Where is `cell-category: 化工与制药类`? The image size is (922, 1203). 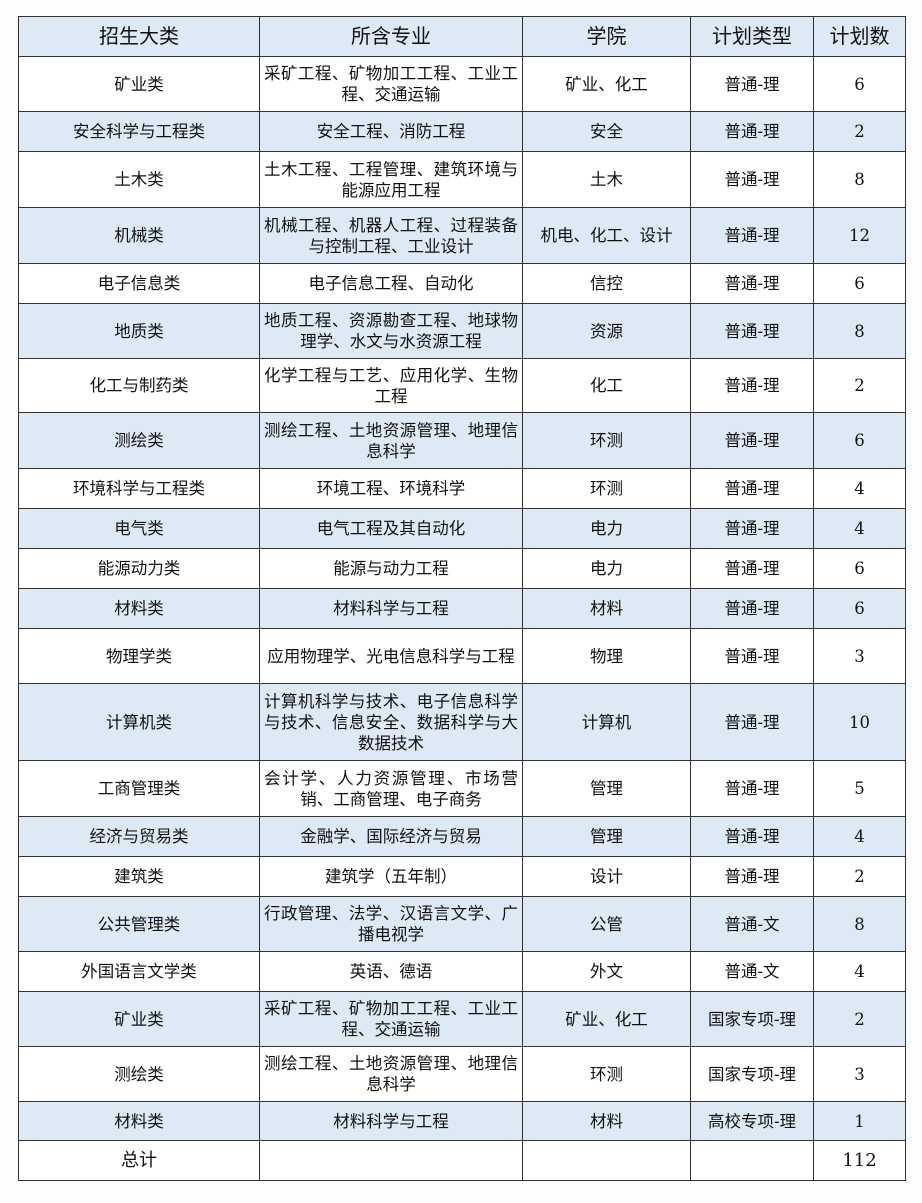
cell-category: 化工与制药类 is located at coordinates (139, 385).